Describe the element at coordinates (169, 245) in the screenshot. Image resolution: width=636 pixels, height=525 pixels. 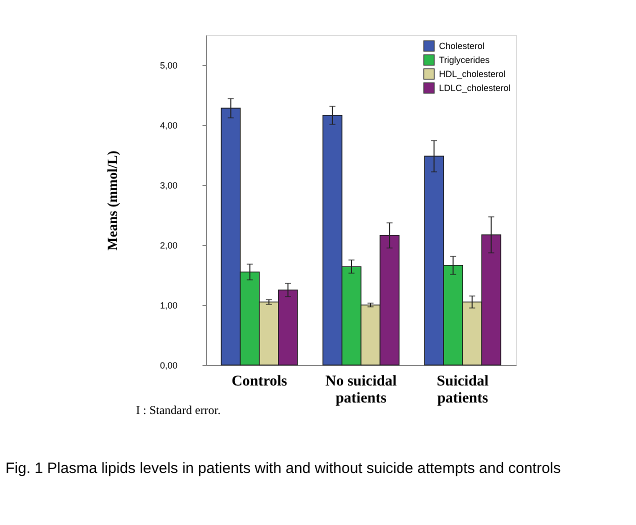
I see `y-tick-label: 2,00` at that location.